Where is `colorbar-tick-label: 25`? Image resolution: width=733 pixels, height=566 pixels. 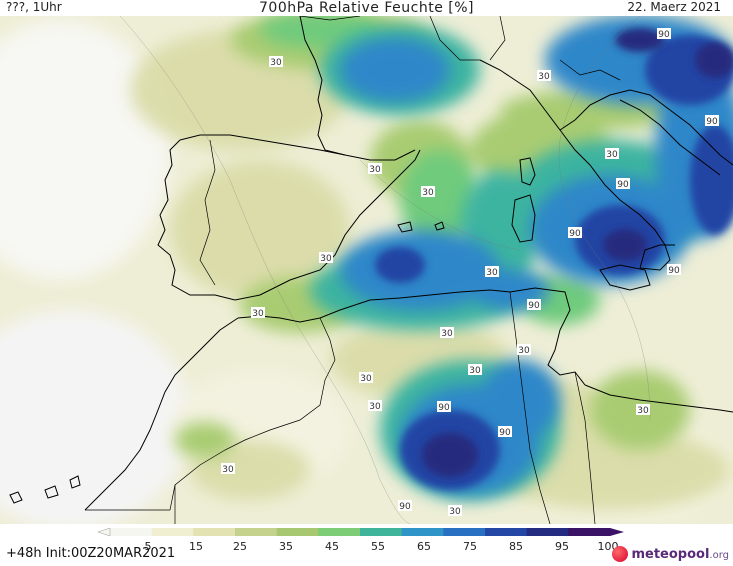 colorbar-tick-label: 25 is located at coordinates (240, 546).